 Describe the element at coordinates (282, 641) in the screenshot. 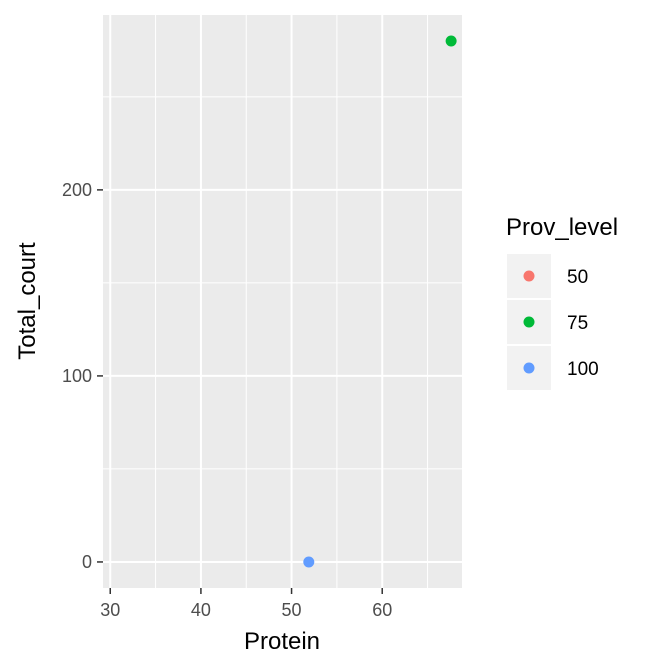

I see `x-axis-title: Protein` at that location.